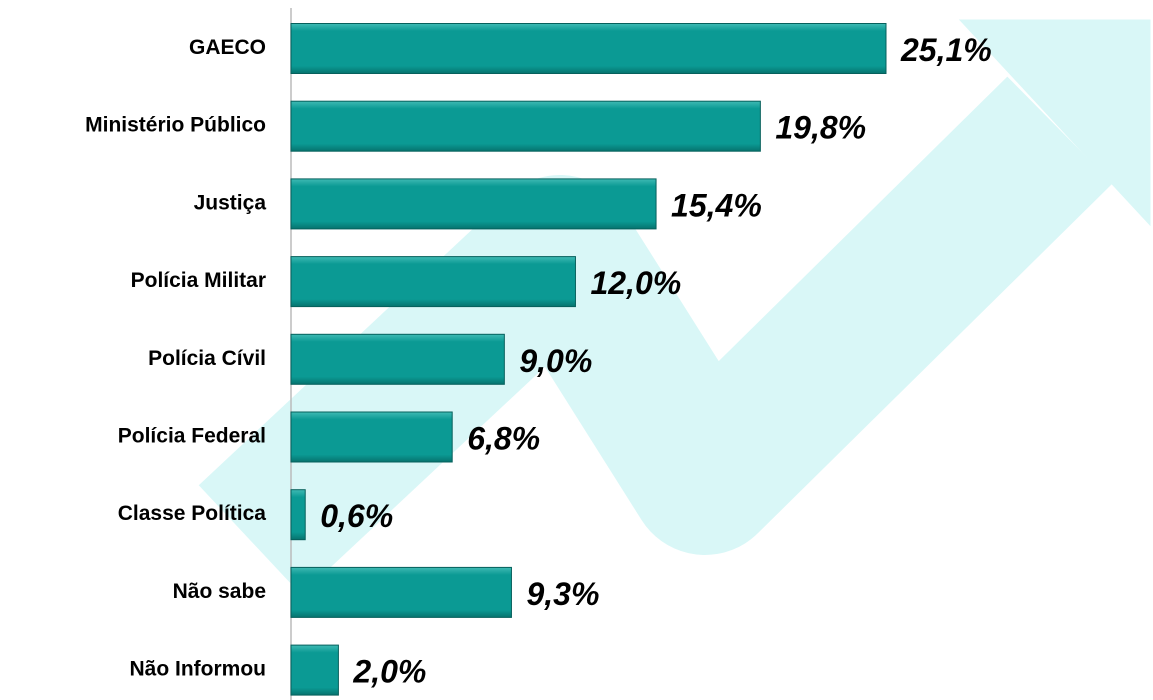  I want to click on category-label: Justiça, so click(230, 202).